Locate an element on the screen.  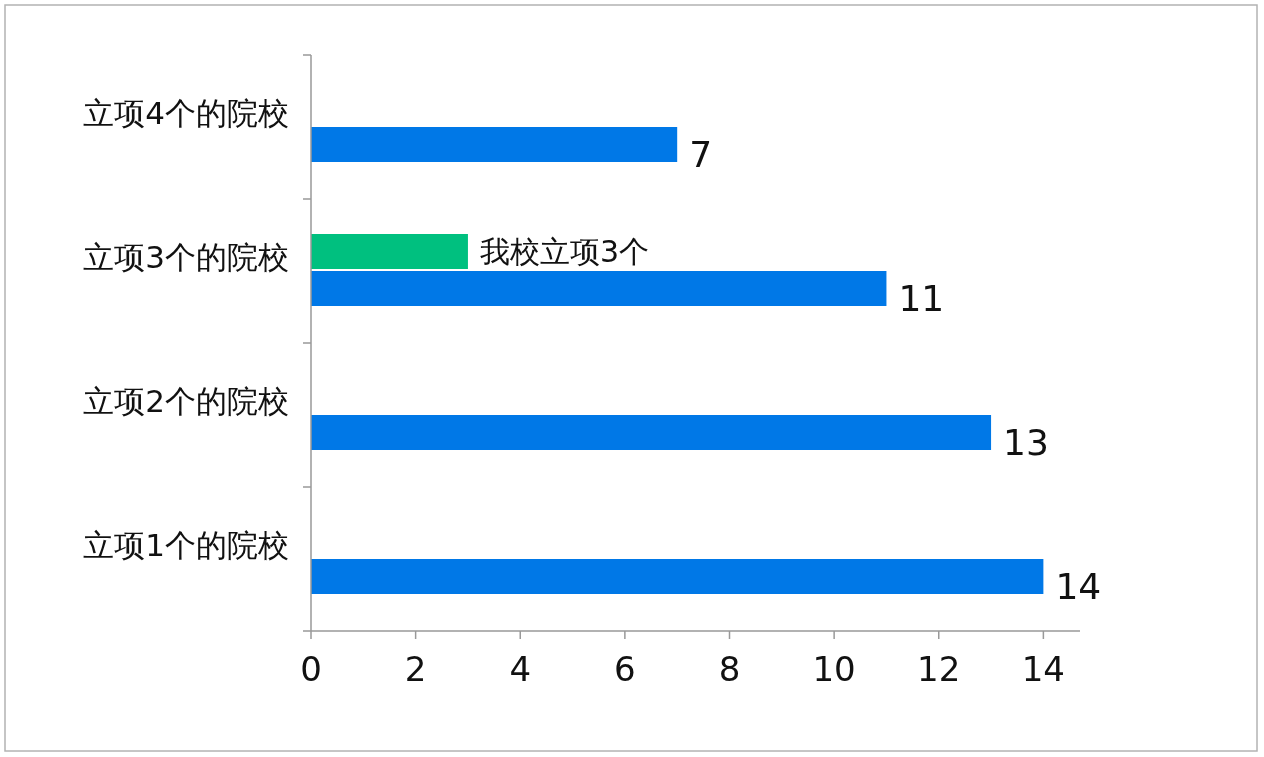
y-tick-label: 立项2个的院校 is located at coordinates (186, 401).